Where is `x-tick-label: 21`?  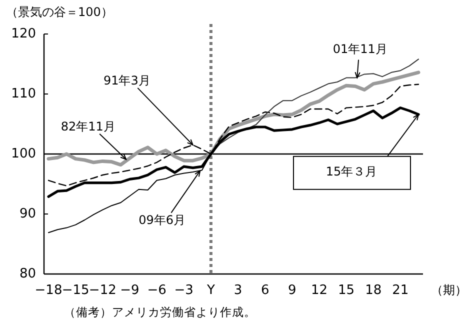
x-tick-label: 21 is located at coordinates (400, 290).